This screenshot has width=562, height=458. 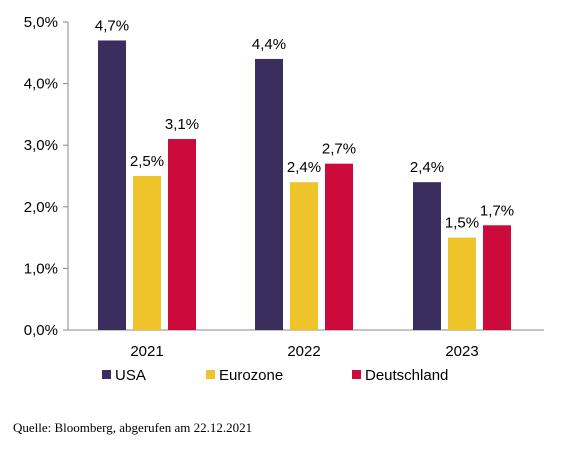 I want to click on y-tick-label: 5,0%, so click(x=41, y=22).